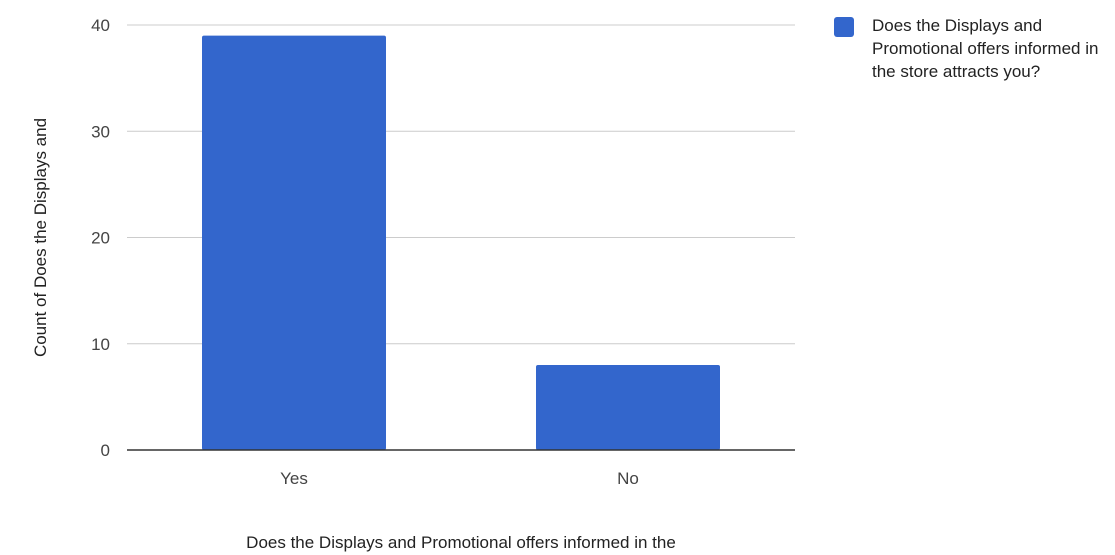 The image size is (1115, 555). I want to click on y-tick-label: 30, so click(100, 131).